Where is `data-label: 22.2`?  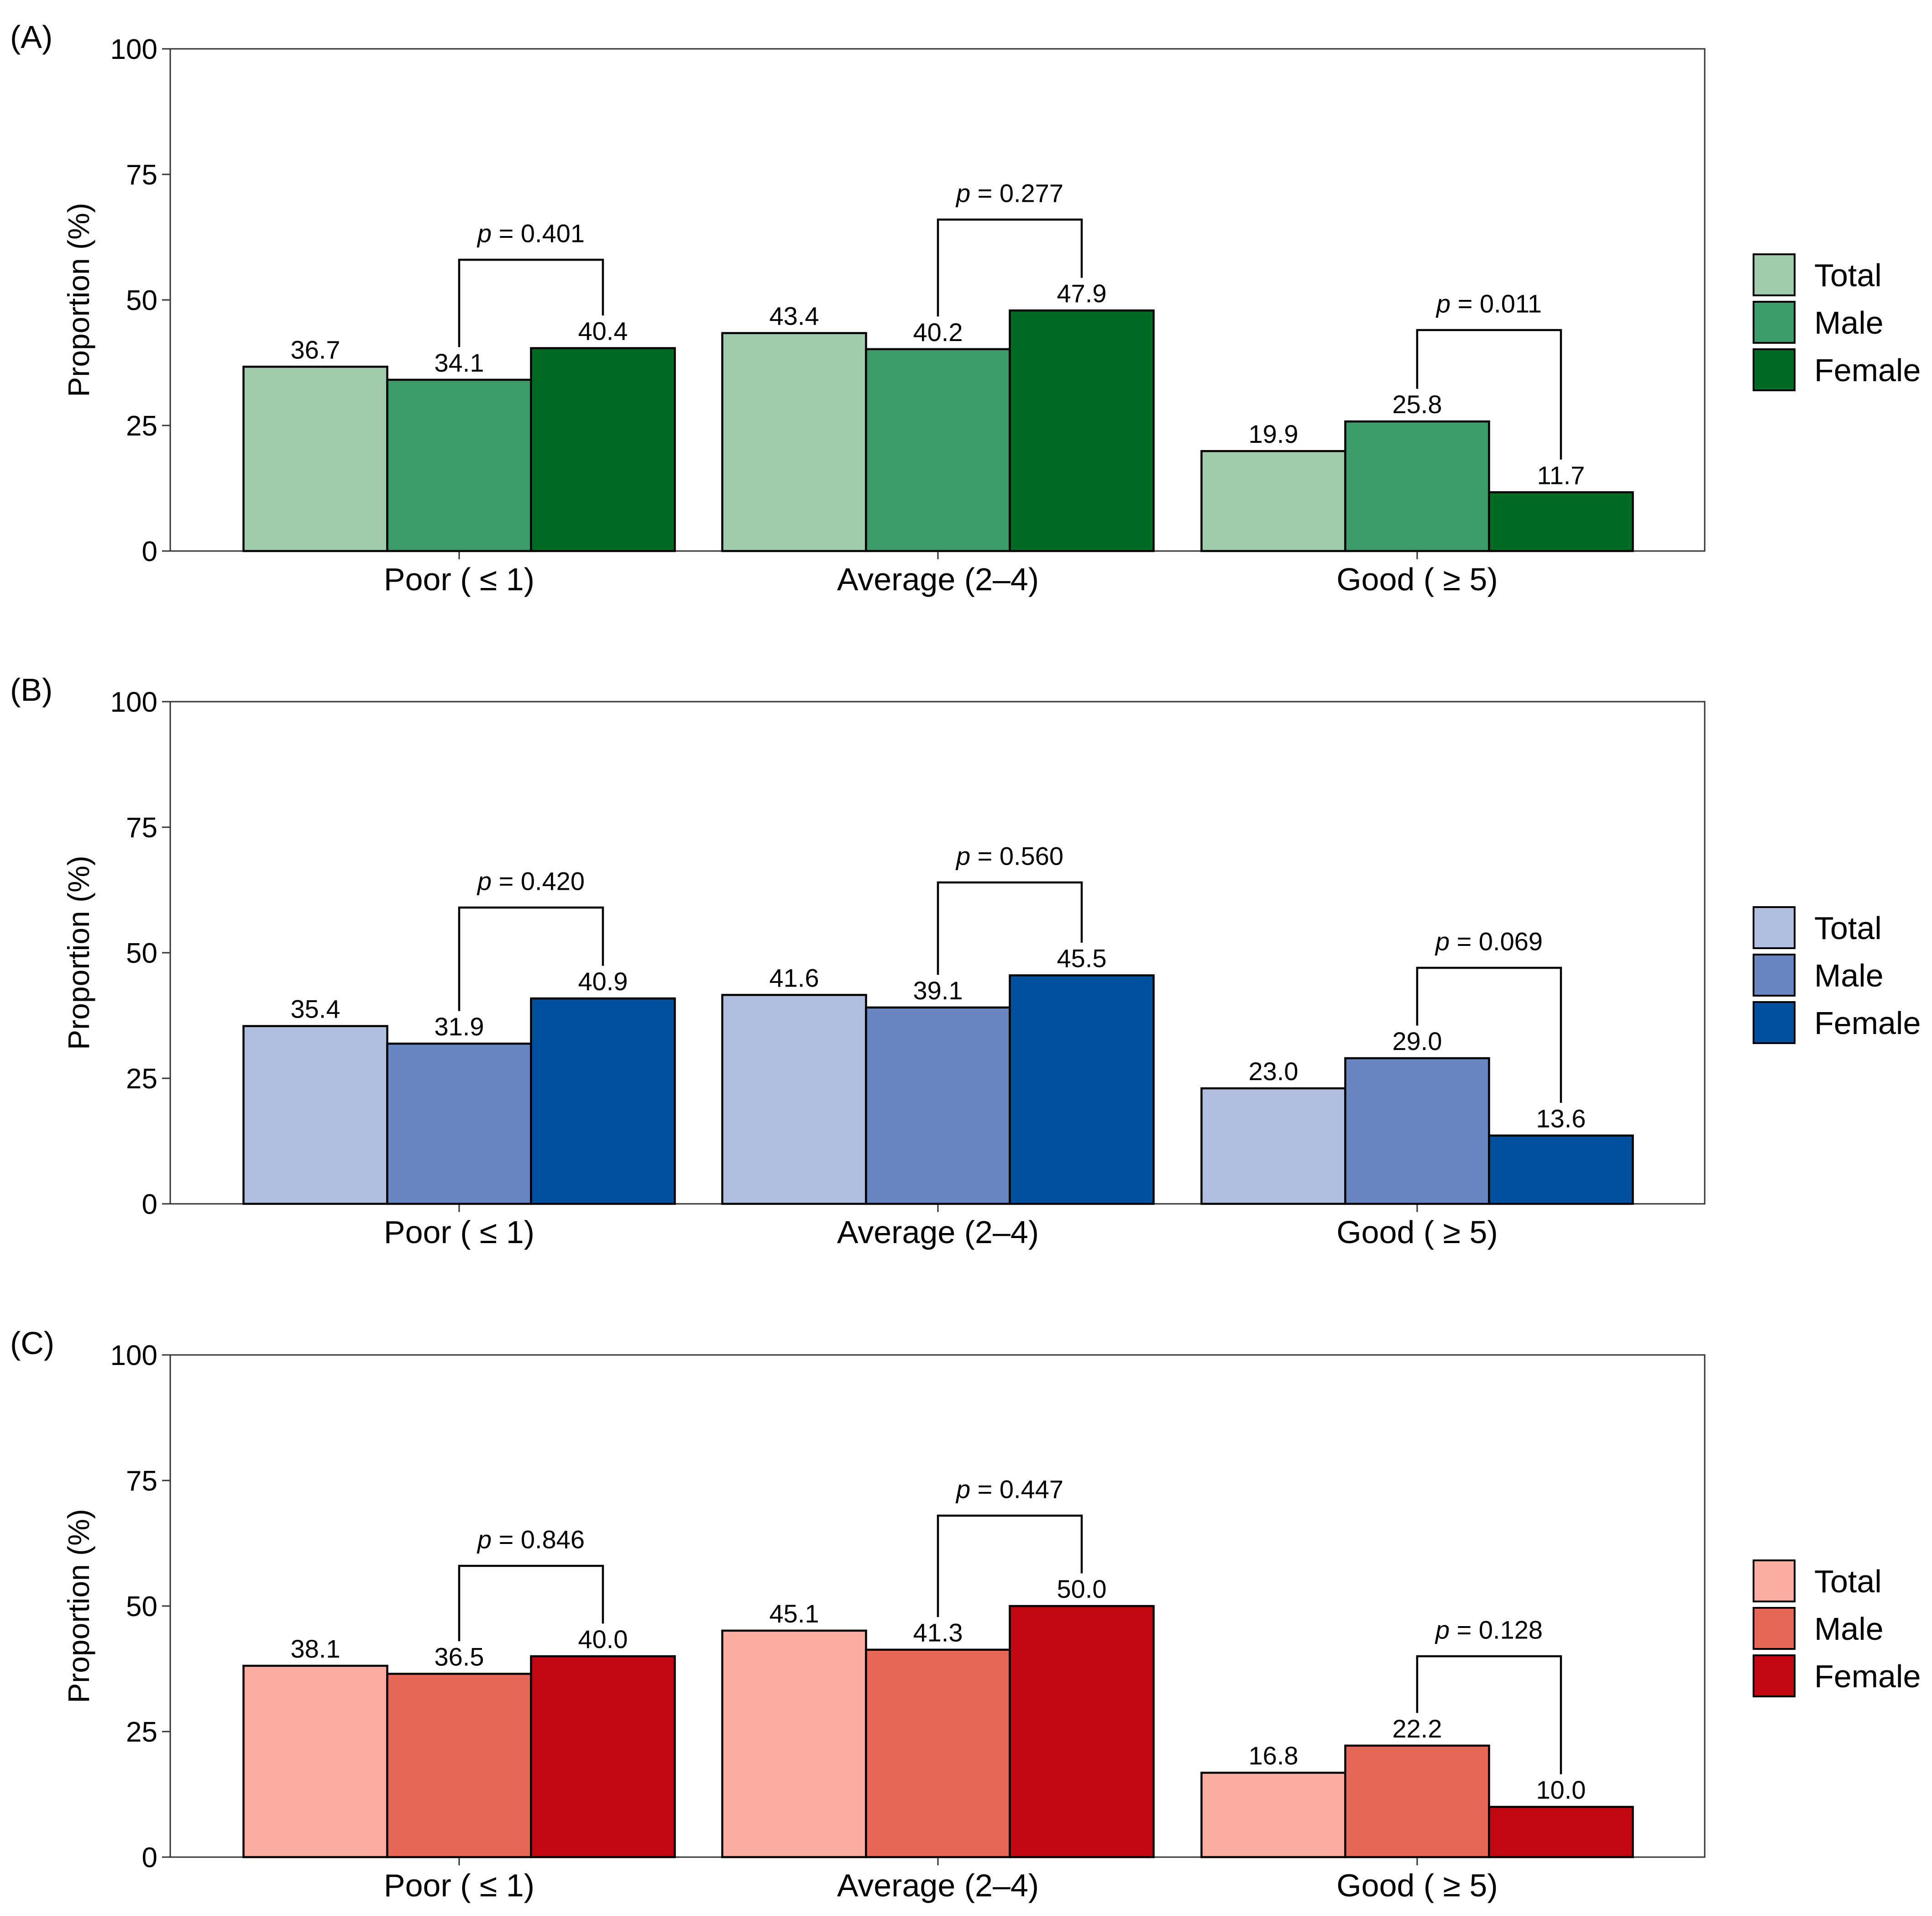 data-label: 22.2 is located at coordinates (1417, 1728).